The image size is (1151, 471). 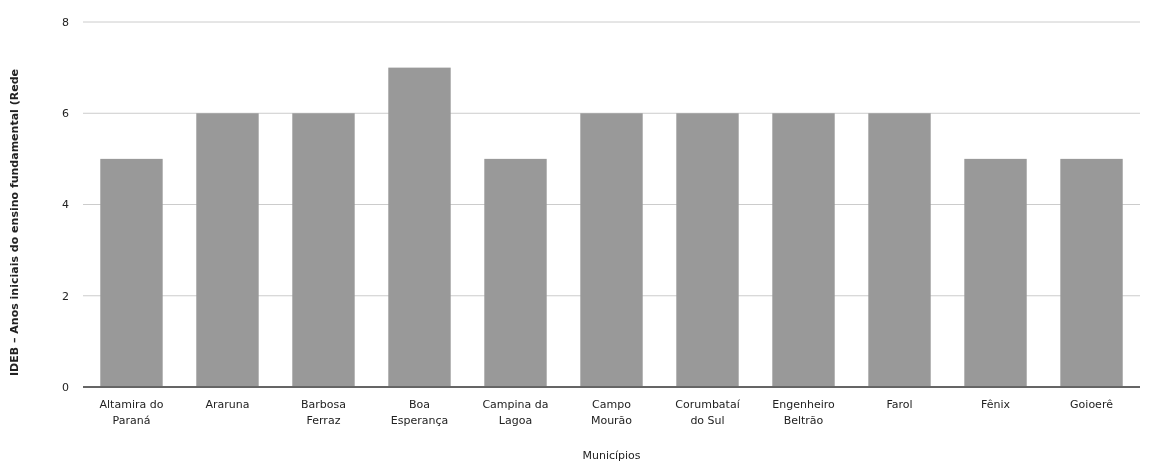 What do you see at coordinates (131, 412) in the screenshot?
I see `x-tick-label: Altamira do Paraná` at bounding box center [131, 412].